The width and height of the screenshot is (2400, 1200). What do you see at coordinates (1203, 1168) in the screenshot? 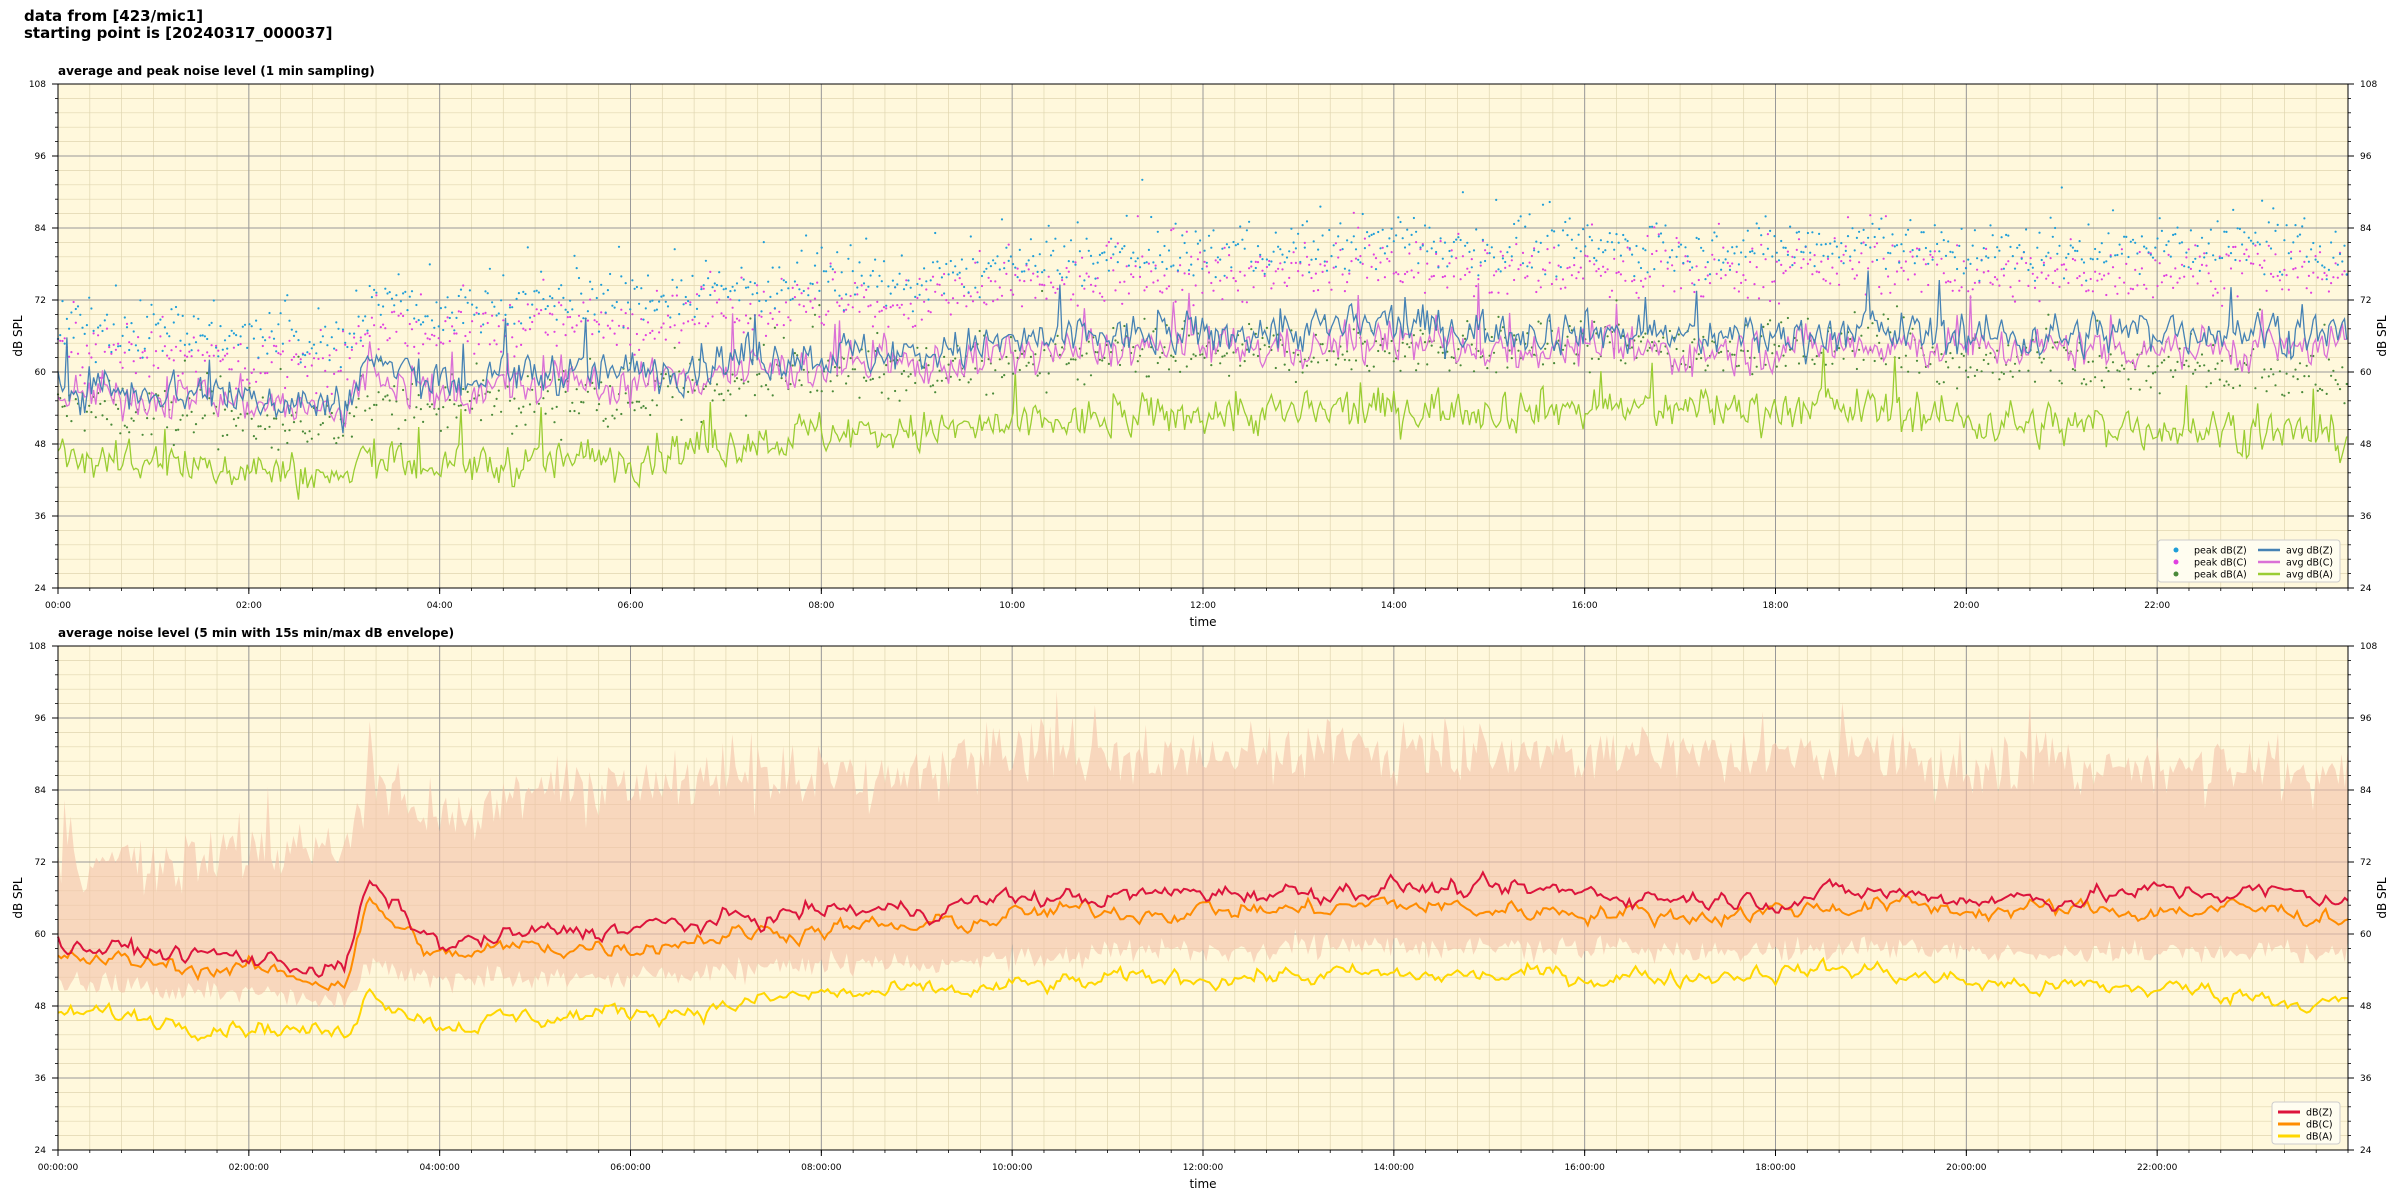
I see `x-tick-label: 12:00:00` at bounding box center [1203, 1168].